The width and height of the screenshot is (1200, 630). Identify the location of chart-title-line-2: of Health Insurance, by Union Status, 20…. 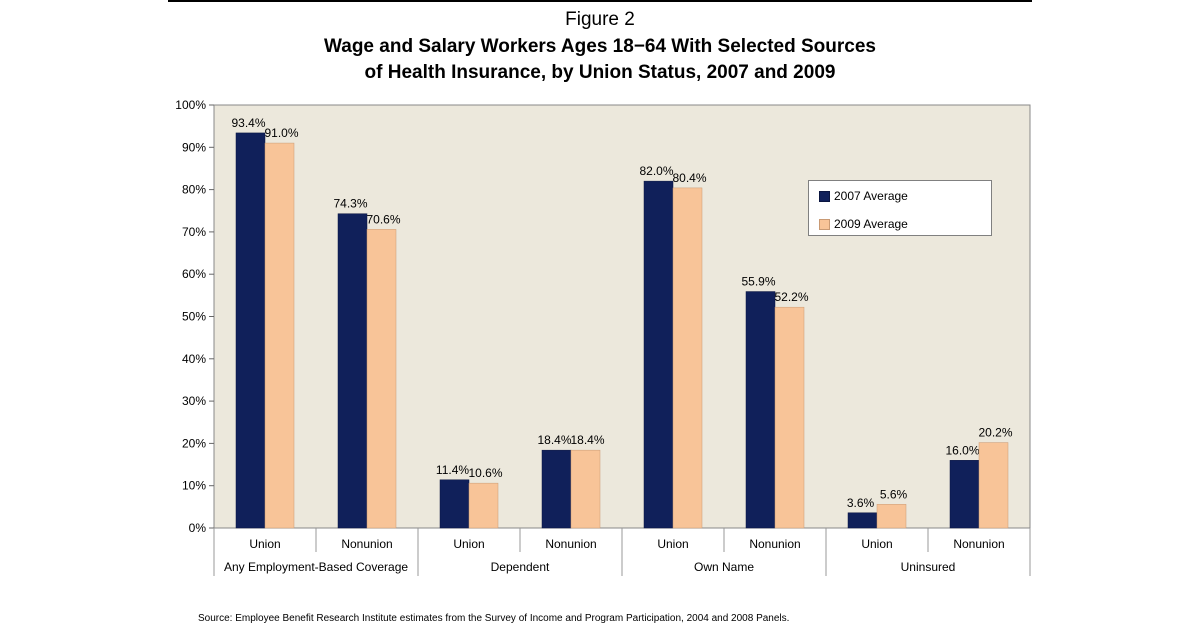
(600, 72).